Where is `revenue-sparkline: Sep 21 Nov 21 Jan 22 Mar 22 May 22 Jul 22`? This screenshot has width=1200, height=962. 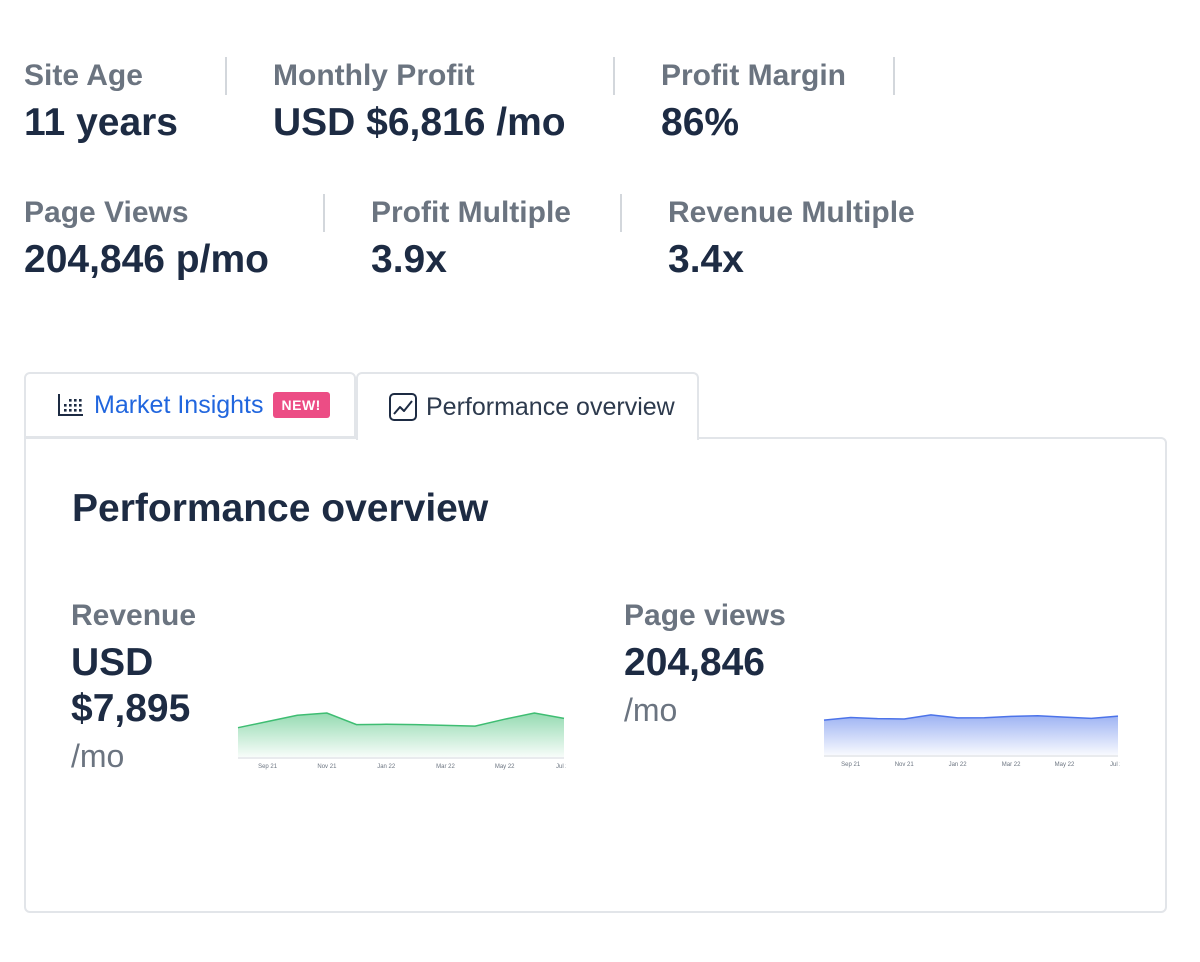
revenue-sparkline: Sep 21 Nov 21 Jan 22 Mar 22 May 22 Jul 22 is located at coordinates (401, 741).